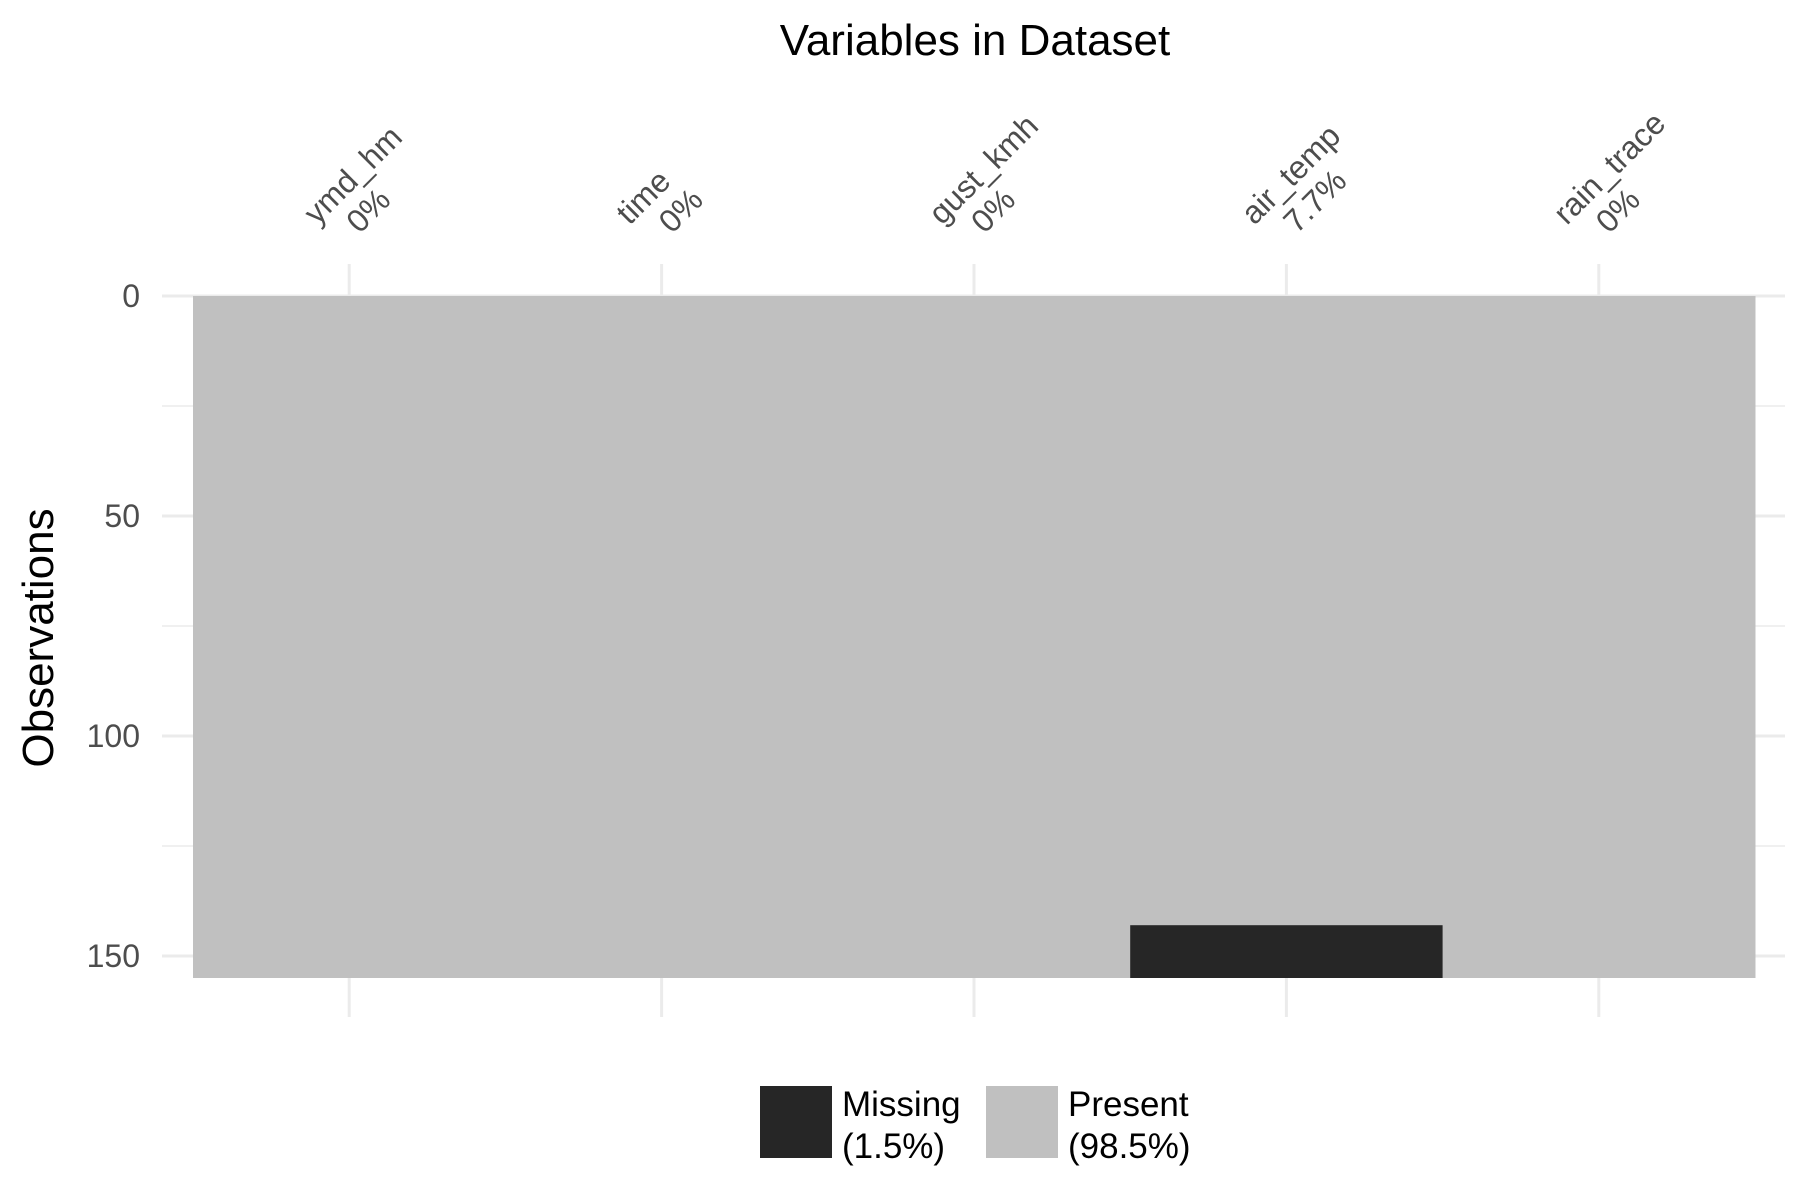 Image resolution: width=1800 pixels, height=1200 pixels. I want to click on y-tick-label: 50, so click(122, 516).